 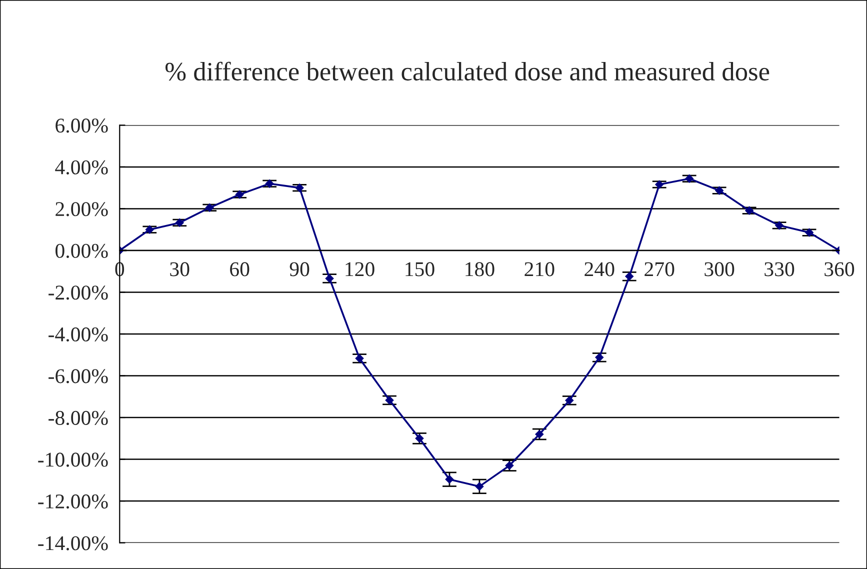 What do you see at coordinates (779, 269) in the screenshot?
I see `x-tick-label: 330` at bounding box center [779, 269].